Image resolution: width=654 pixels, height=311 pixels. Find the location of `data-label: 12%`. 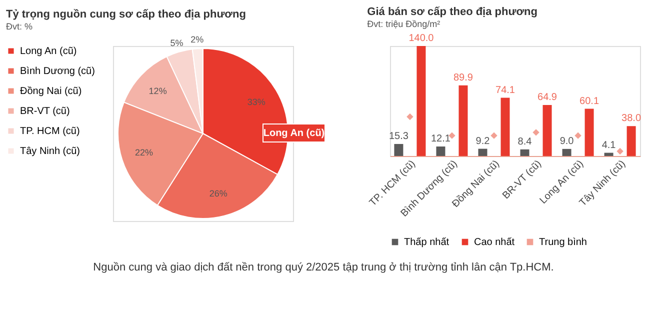

data-label: 12% is located at coordinates (157, 91).